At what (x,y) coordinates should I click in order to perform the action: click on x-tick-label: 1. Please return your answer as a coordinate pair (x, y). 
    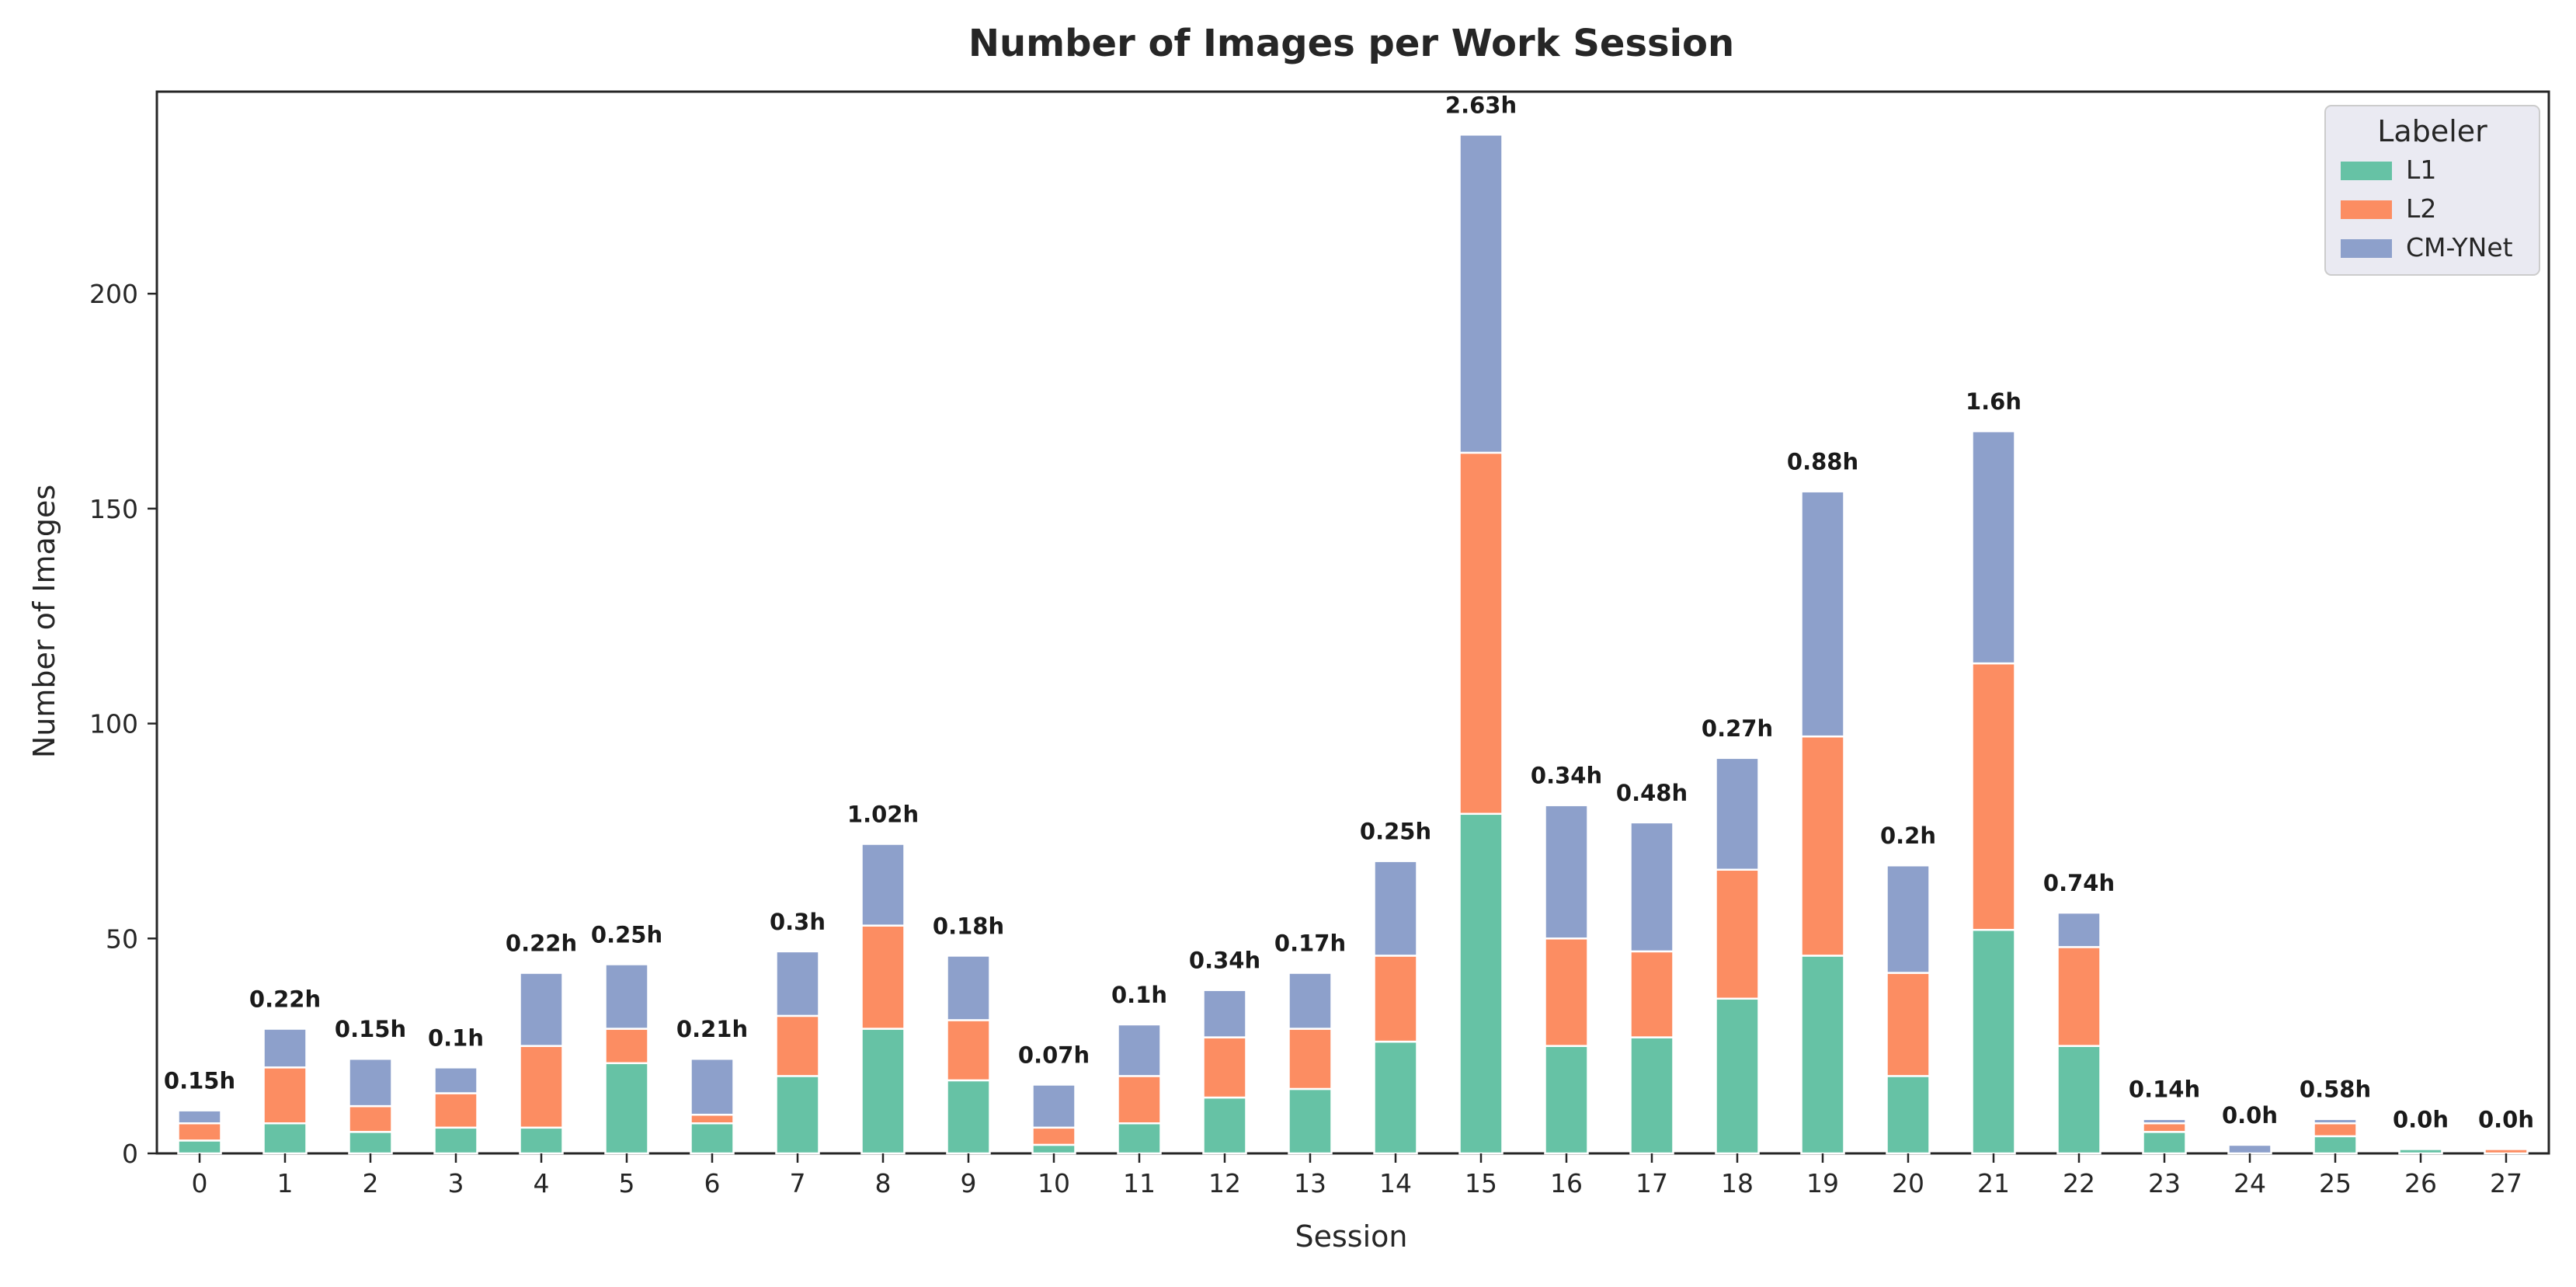
    Looking at the image, I should click on (285, 1183).